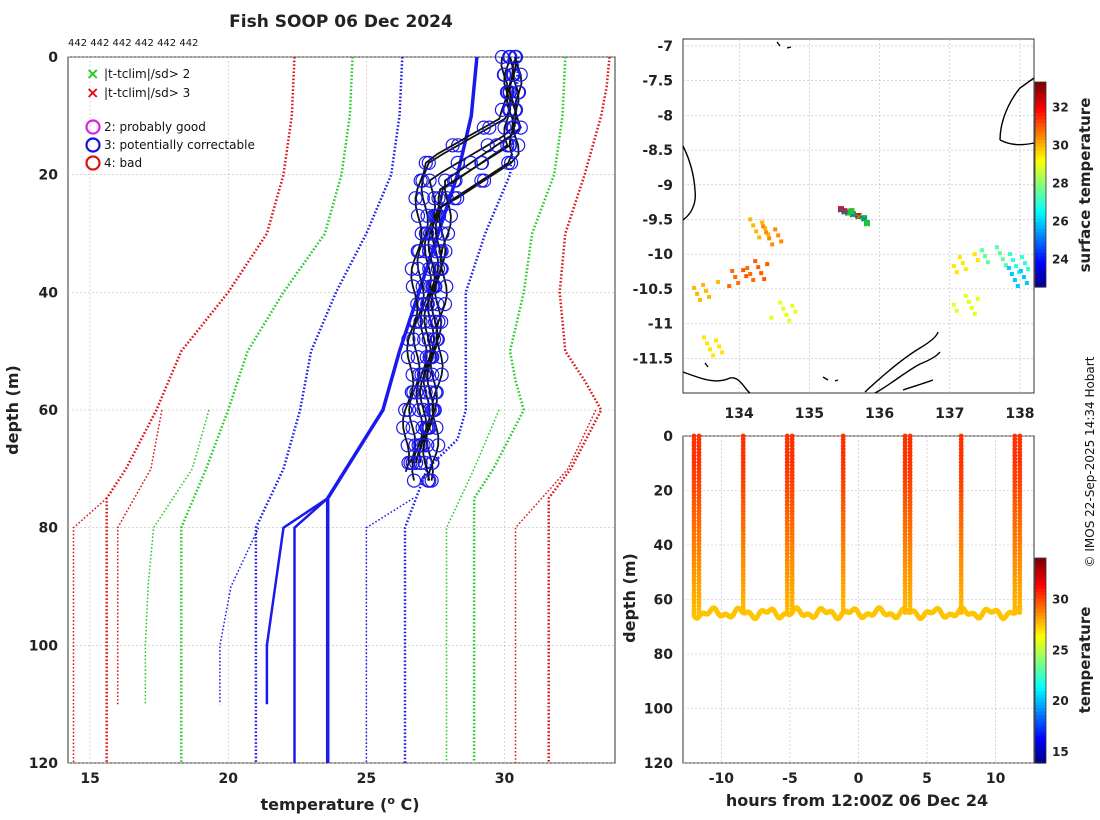 This screenshot has width=1100, height=820. Describe the element at coordinates (657, 220) in the screenshot. I see `map-y-tick-label: -9.5` at that location.